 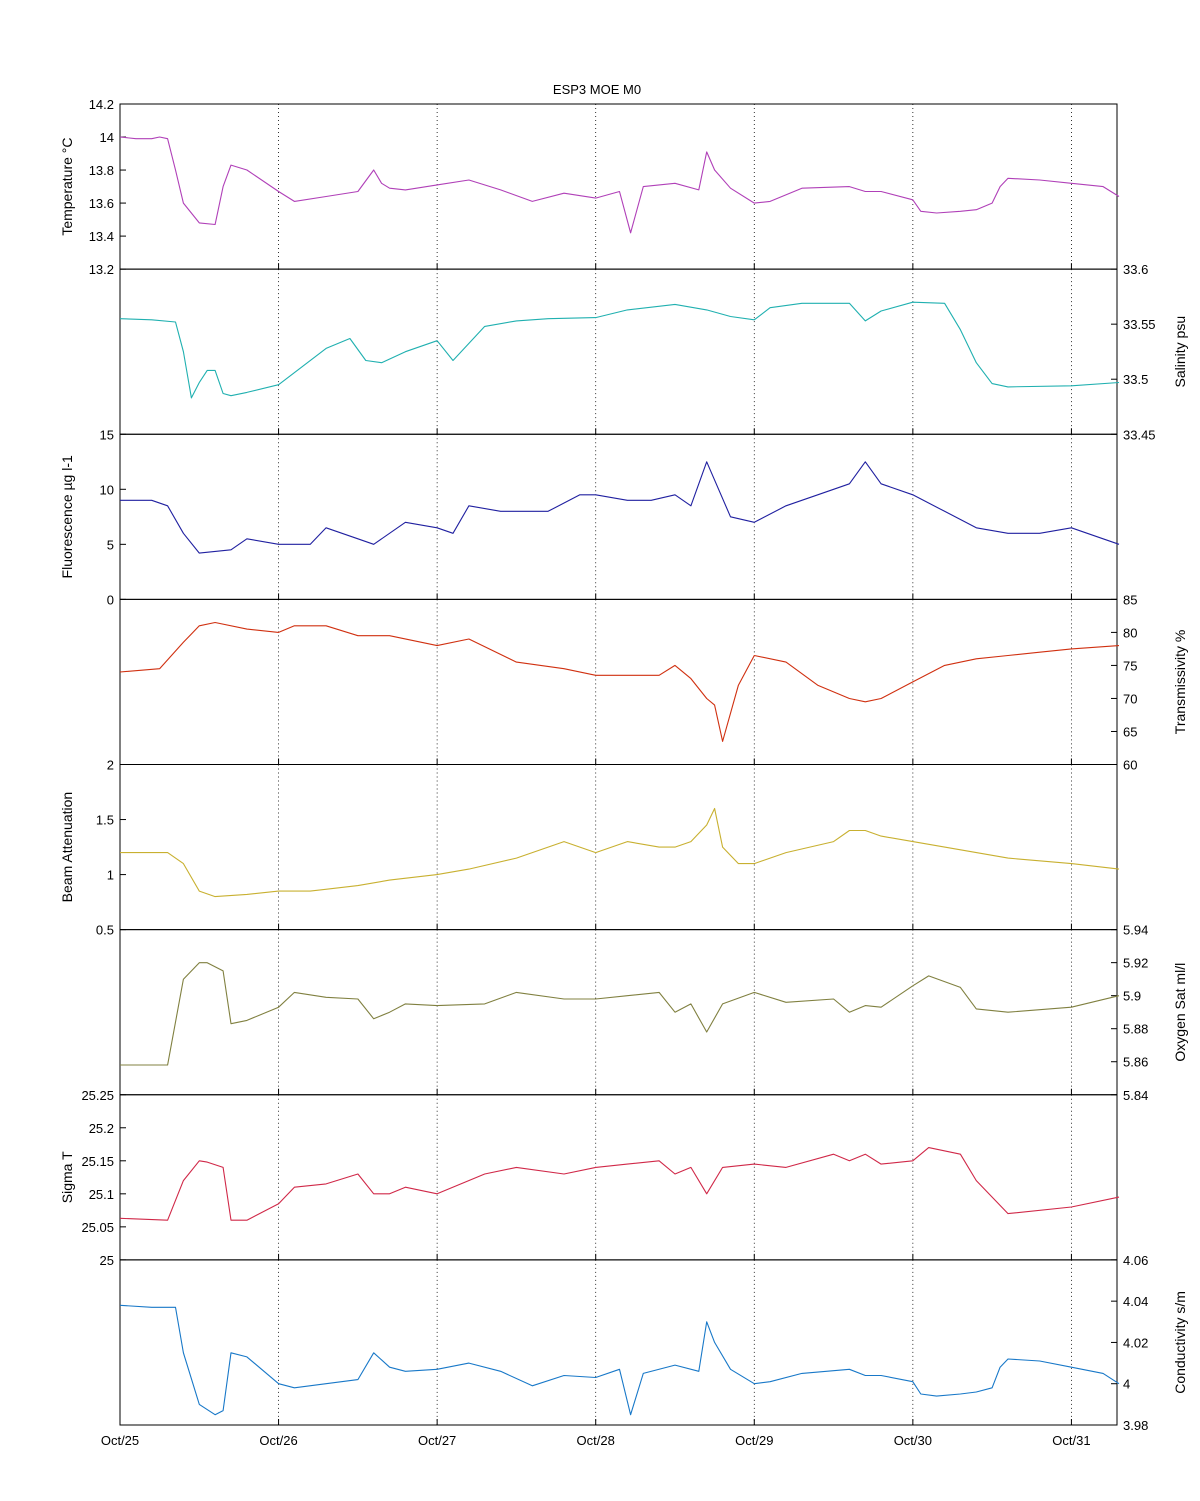 What do you see at coordinates (1135, 1425) in the screenshot?
I see `y-tick-label: 3.98` at bounding box center [1135, 1425].